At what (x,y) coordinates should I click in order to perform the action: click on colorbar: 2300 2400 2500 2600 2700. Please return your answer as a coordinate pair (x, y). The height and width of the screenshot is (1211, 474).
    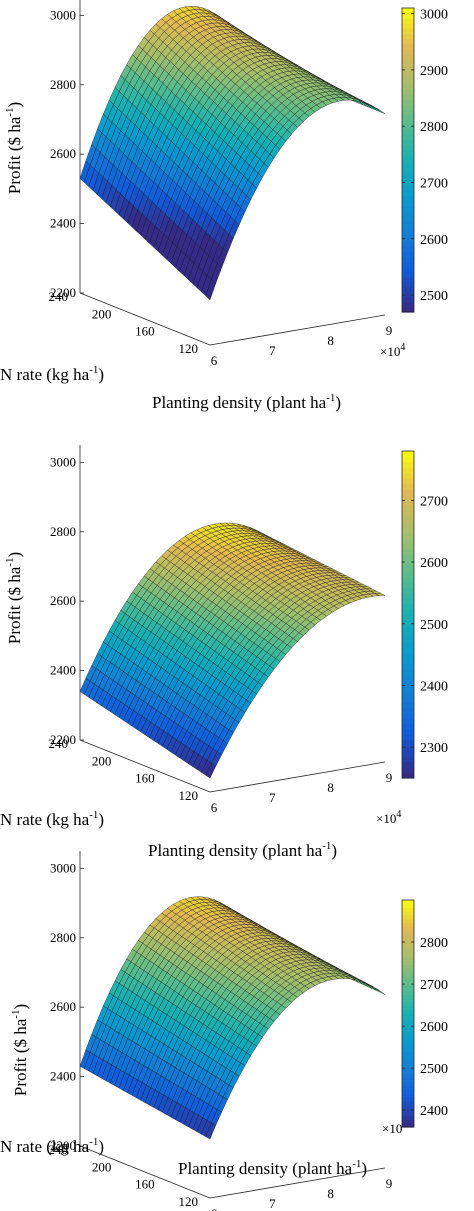
    Looking at the image, I should click on (424, 614).